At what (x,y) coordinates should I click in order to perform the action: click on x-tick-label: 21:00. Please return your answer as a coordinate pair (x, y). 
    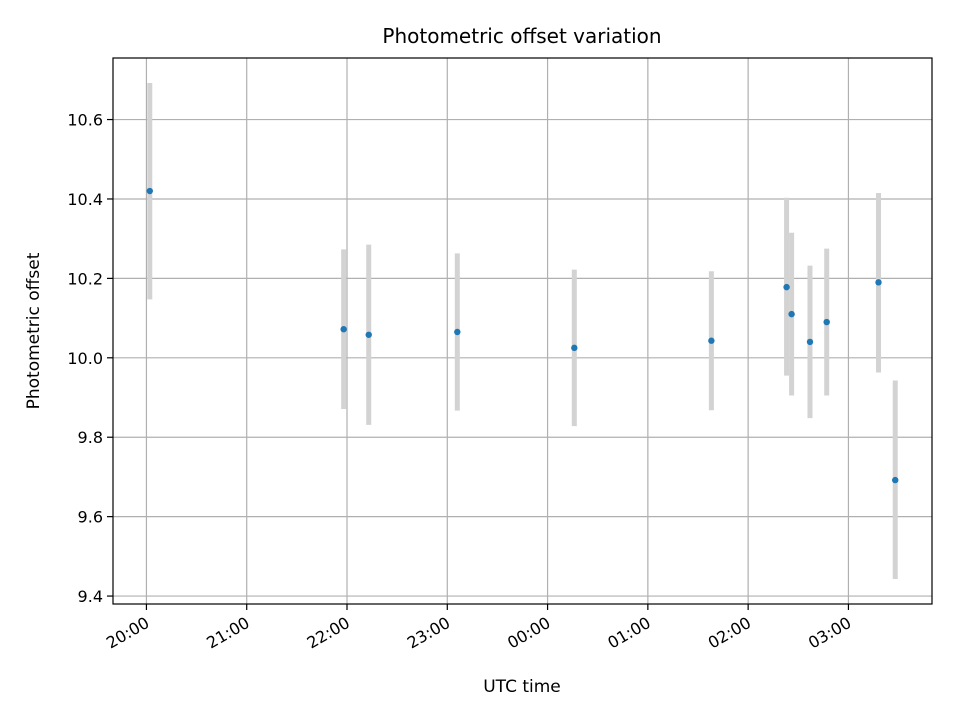
    Looking at the image, I should click on (227, 633).